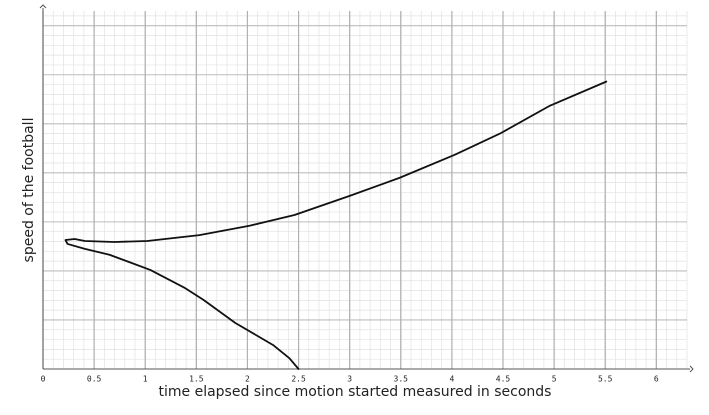  I want to click on x-tick-label: 4, so click(451, 379).